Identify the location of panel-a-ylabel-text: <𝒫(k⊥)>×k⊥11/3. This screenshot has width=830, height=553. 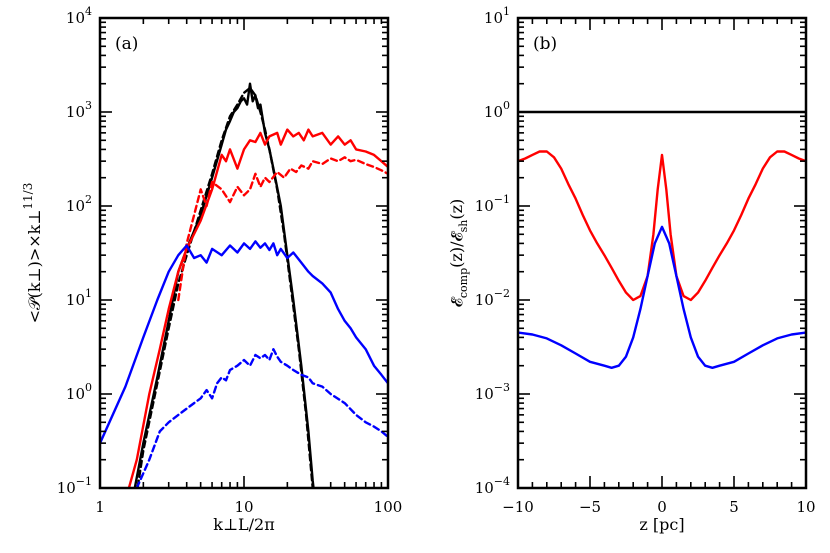
(32, 253).